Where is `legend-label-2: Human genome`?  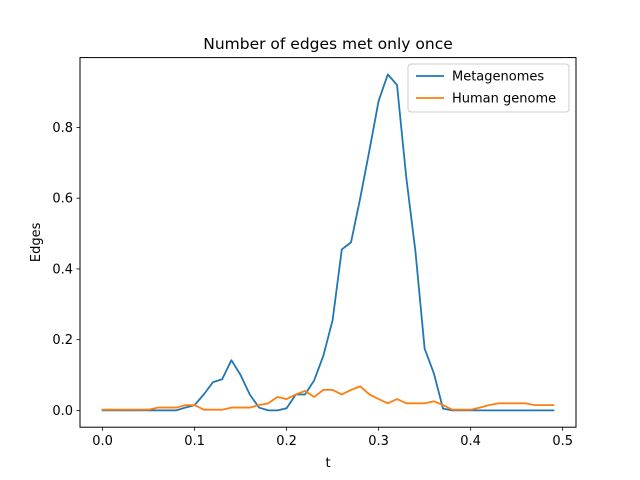 legend-label-2: Human genome is located at coordinates (504, 99).